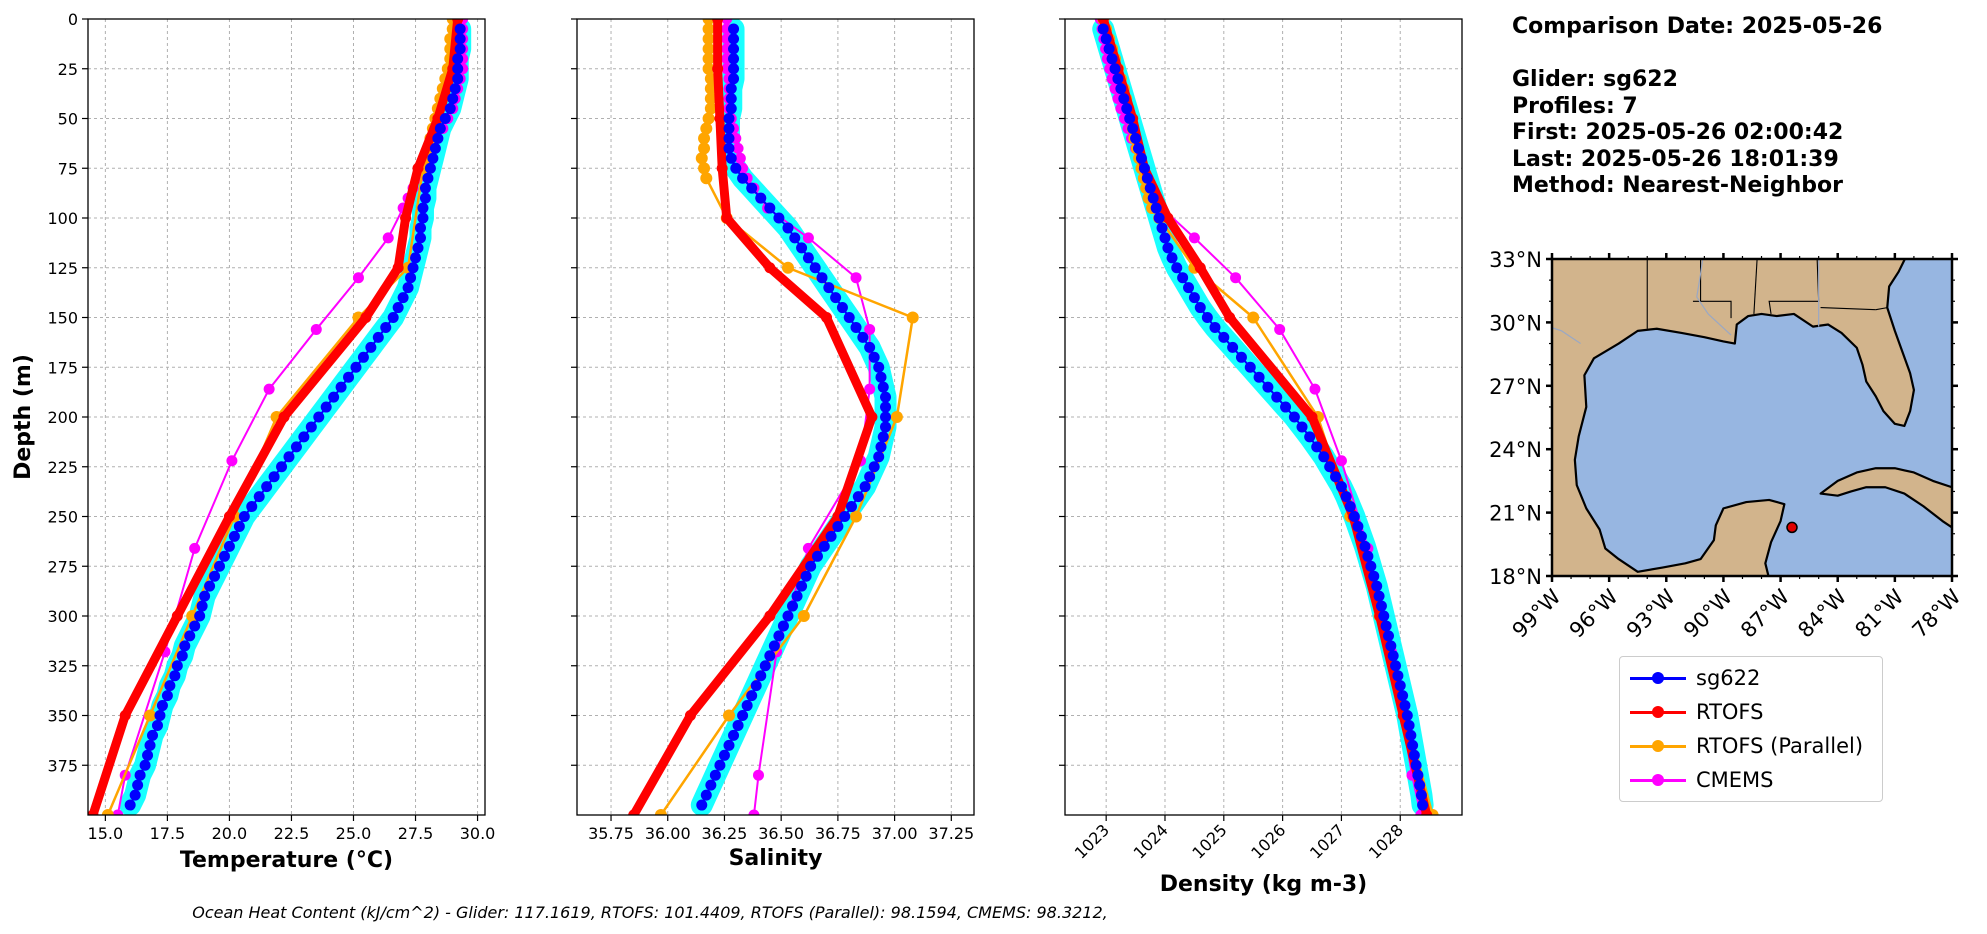 This screenshot has width=1987, height=934. Describe the element at coordinates (354, 833) in the screenshot. I see `x-tick-label: 25.0` at that location.